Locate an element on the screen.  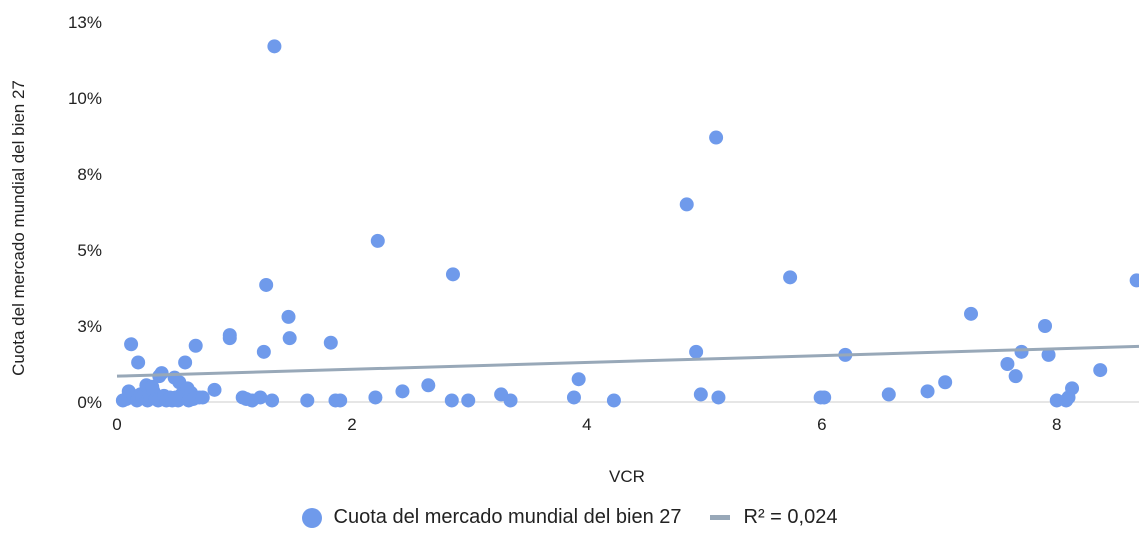
x-tick-label: 4 is located at coordinates (586, 424).